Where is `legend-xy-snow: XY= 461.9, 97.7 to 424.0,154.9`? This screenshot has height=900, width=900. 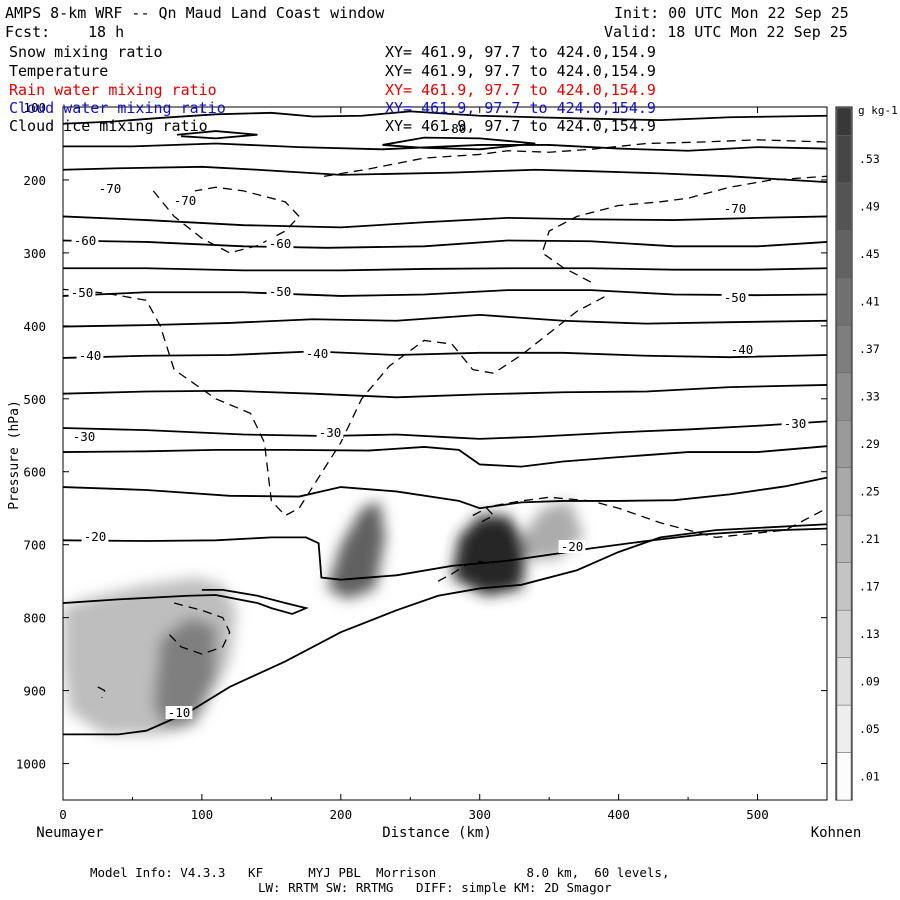 legend-xy-snow: XY= 461.9, 97.7 to 424.0,154.9 is located at coordinates (520, 52).